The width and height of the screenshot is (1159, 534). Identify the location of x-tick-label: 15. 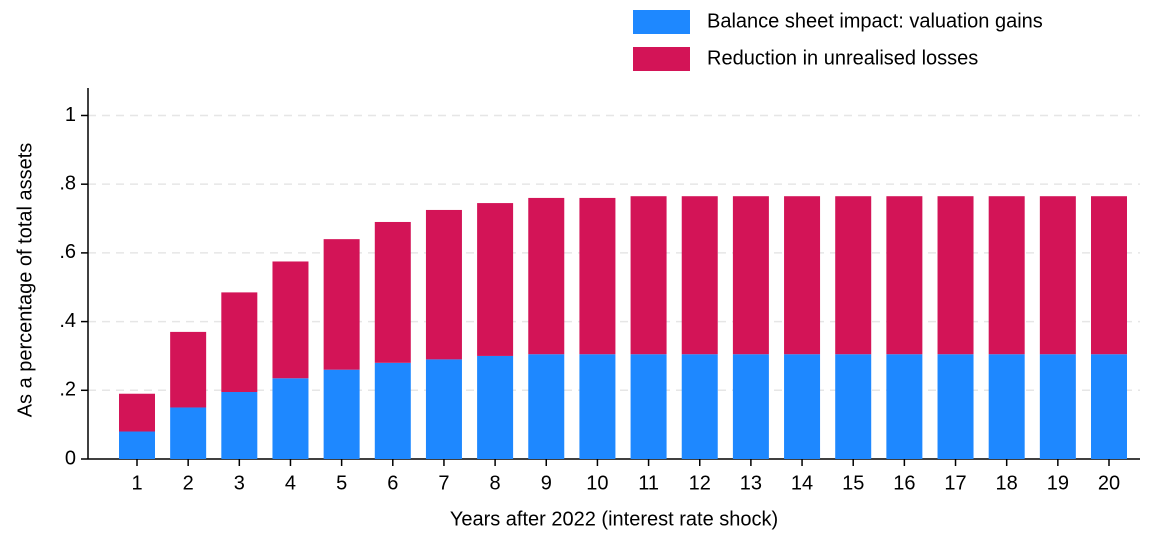
(853, 483).